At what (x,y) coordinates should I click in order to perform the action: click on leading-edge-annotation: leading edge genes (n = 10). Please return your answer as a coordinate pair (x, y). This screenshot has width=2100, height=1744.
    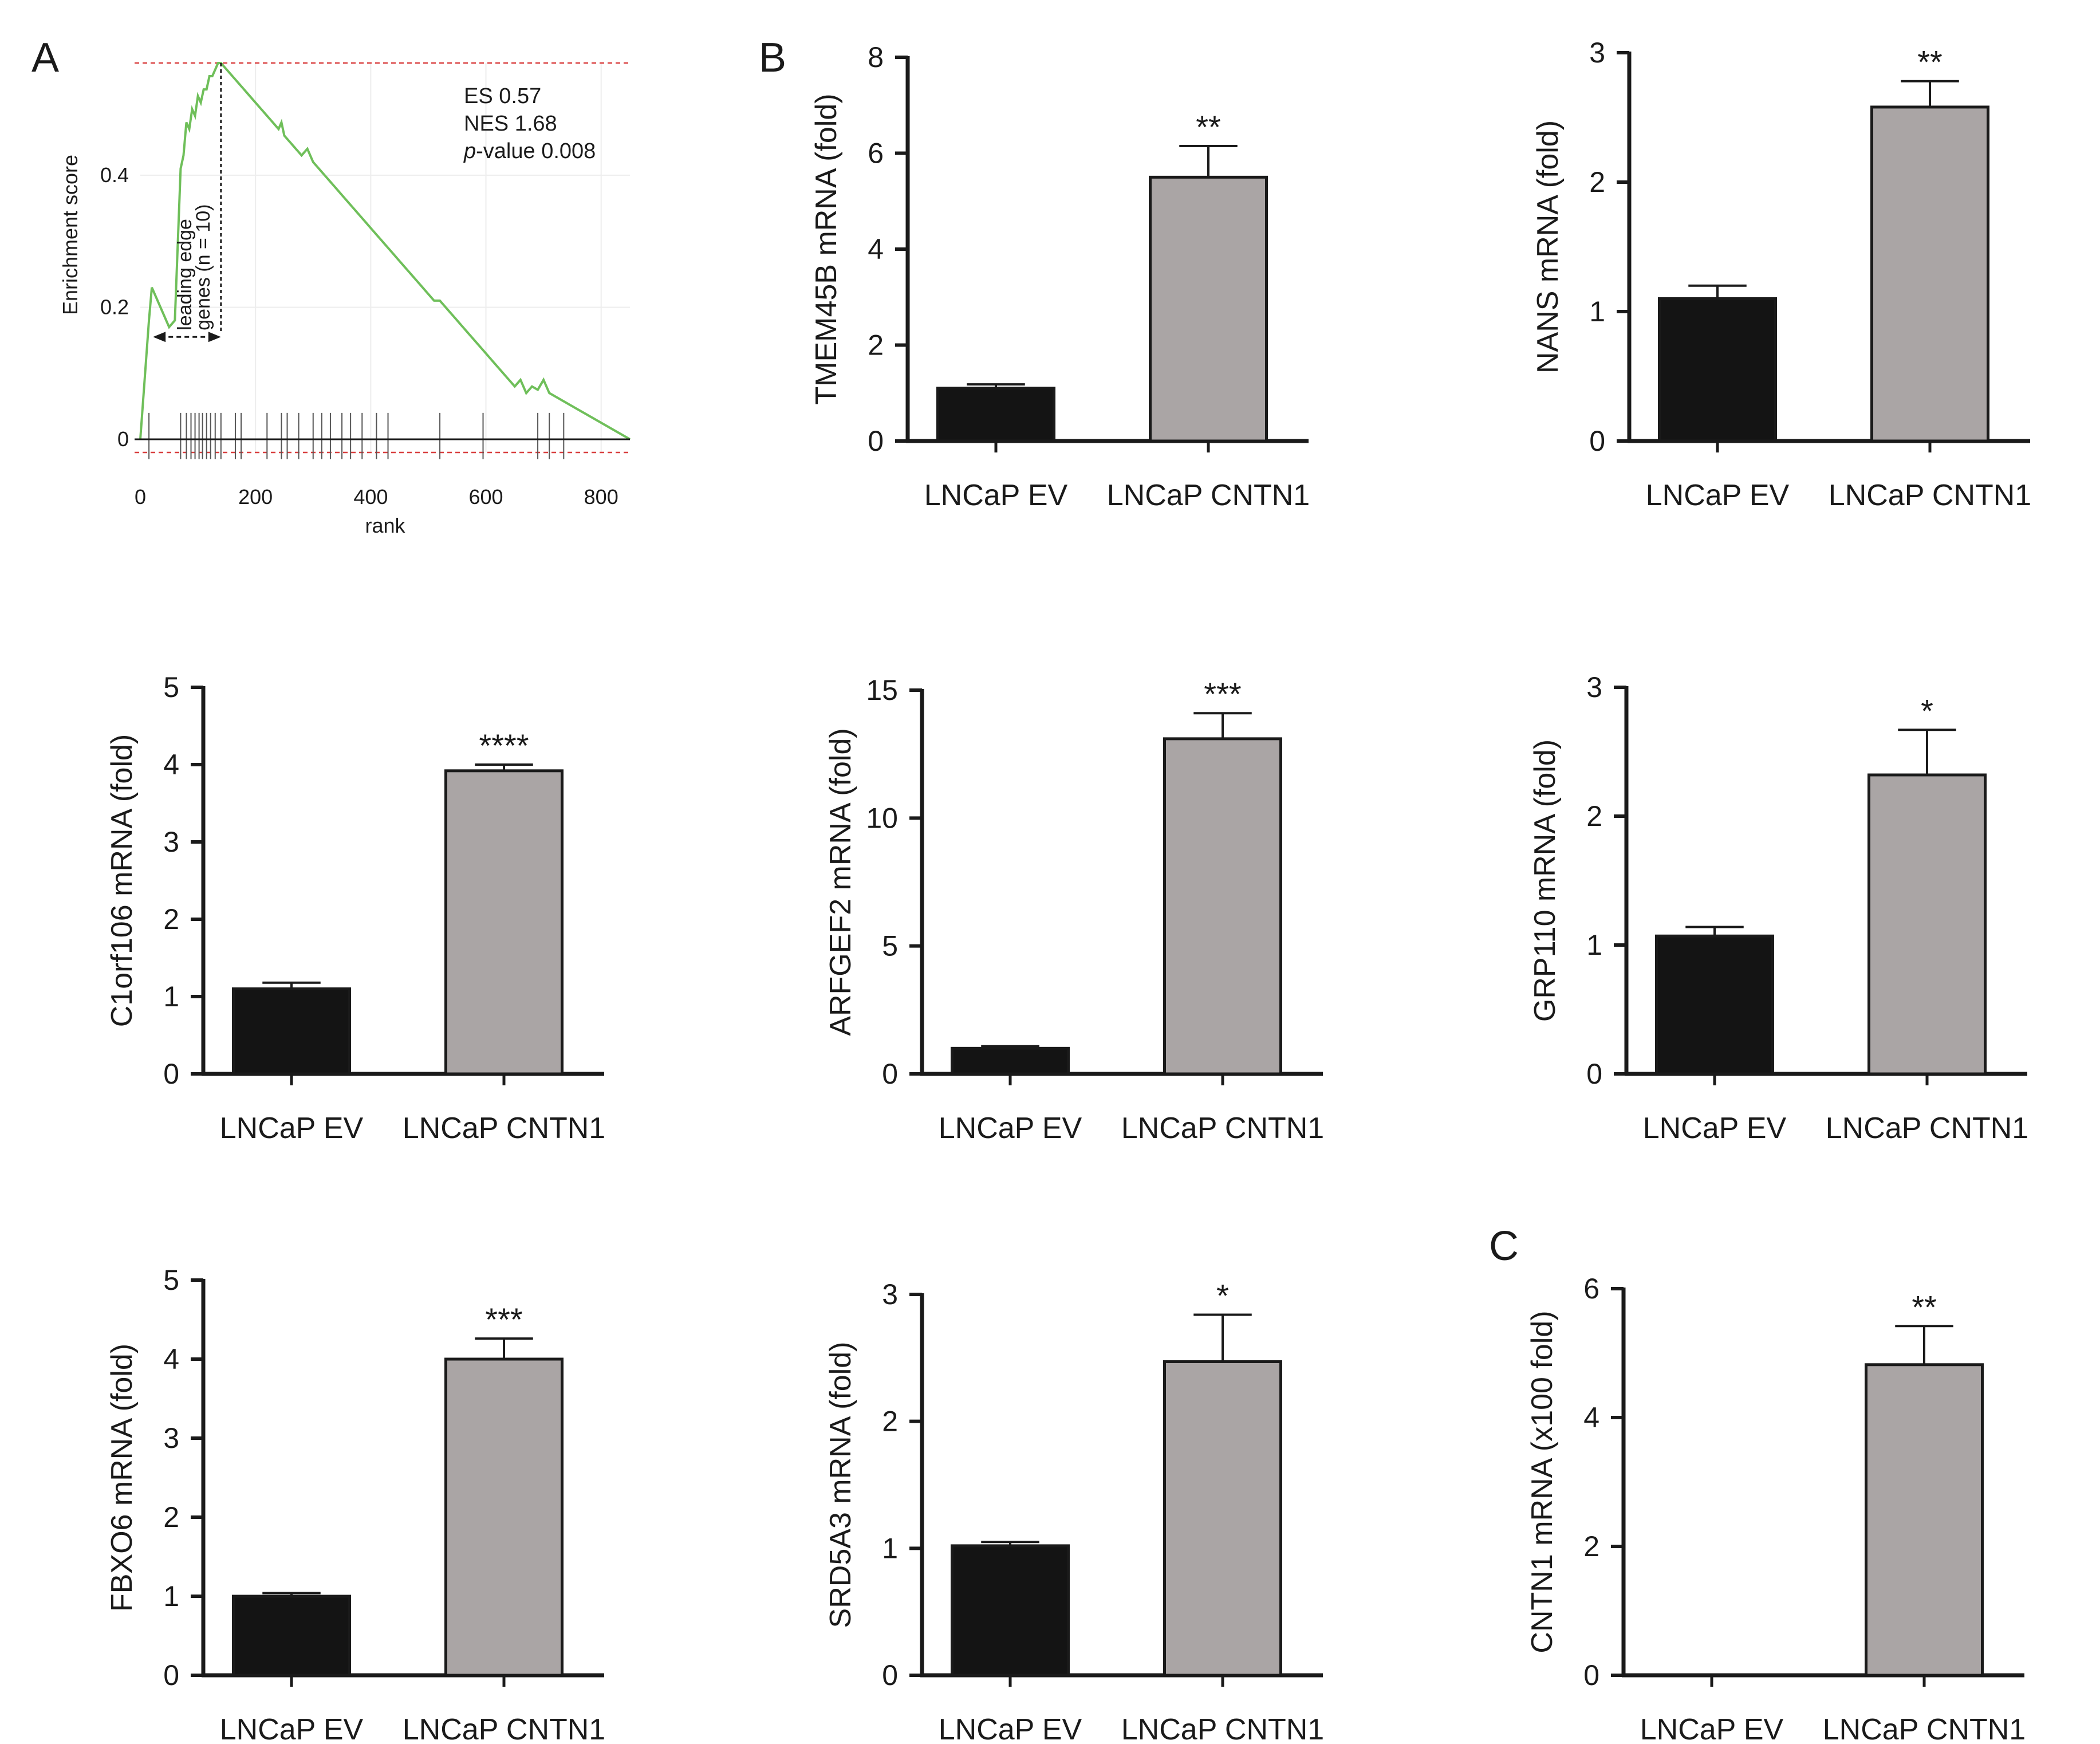
    Looking at the image, I should click on (187, 203).